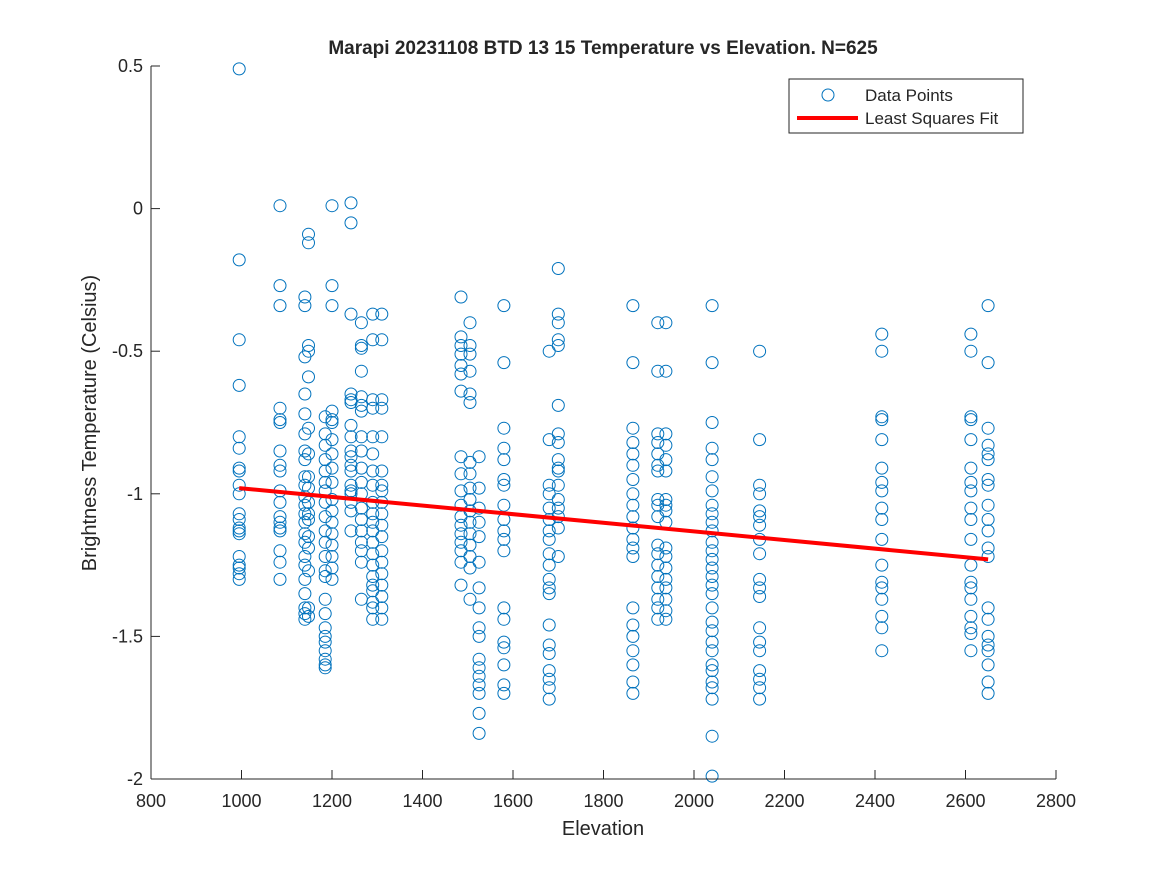 The image size is (1167, 875). Describe the element at coordinates (332, 801) in the screenshot. I see `x-tick-label: 1200` at that location.